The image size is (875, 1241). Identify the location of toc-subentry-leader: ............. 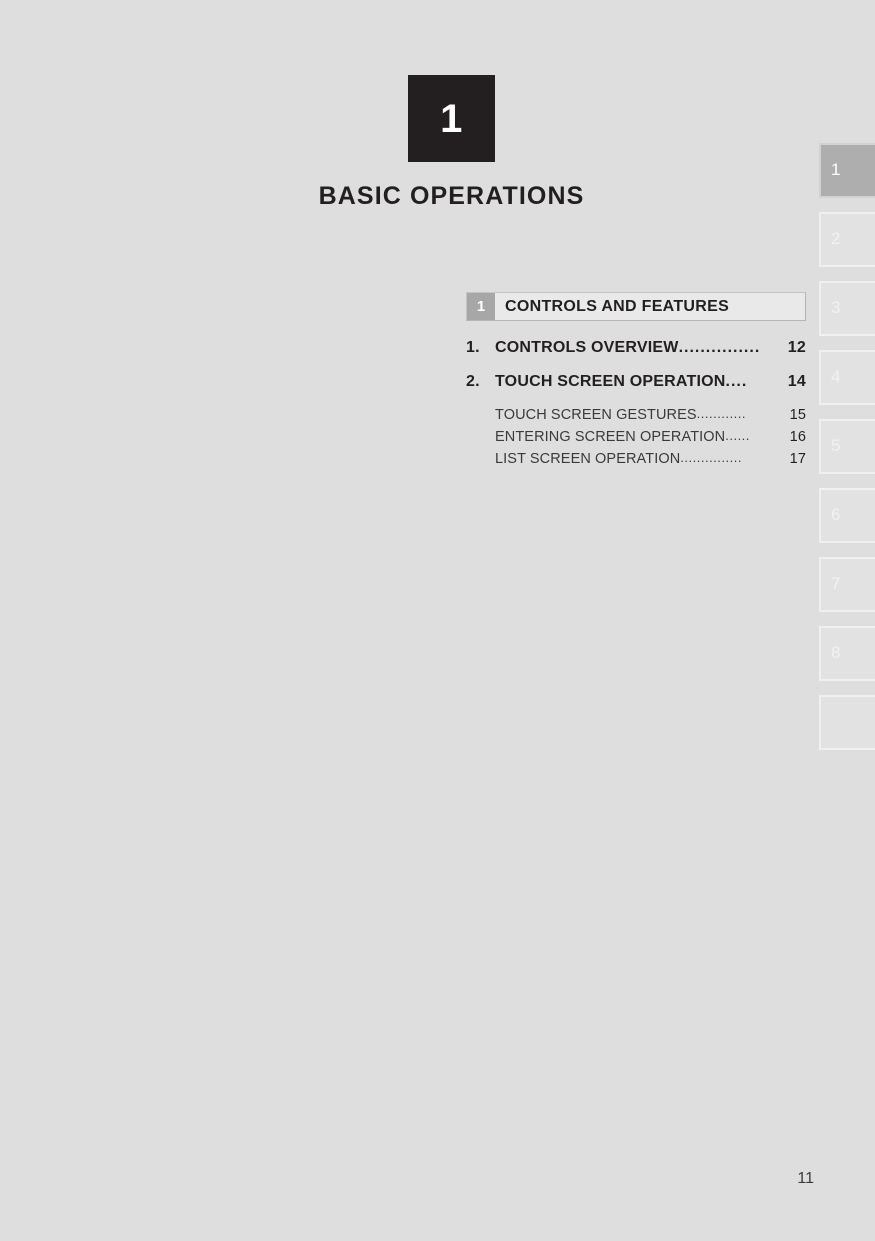
(721, 413).